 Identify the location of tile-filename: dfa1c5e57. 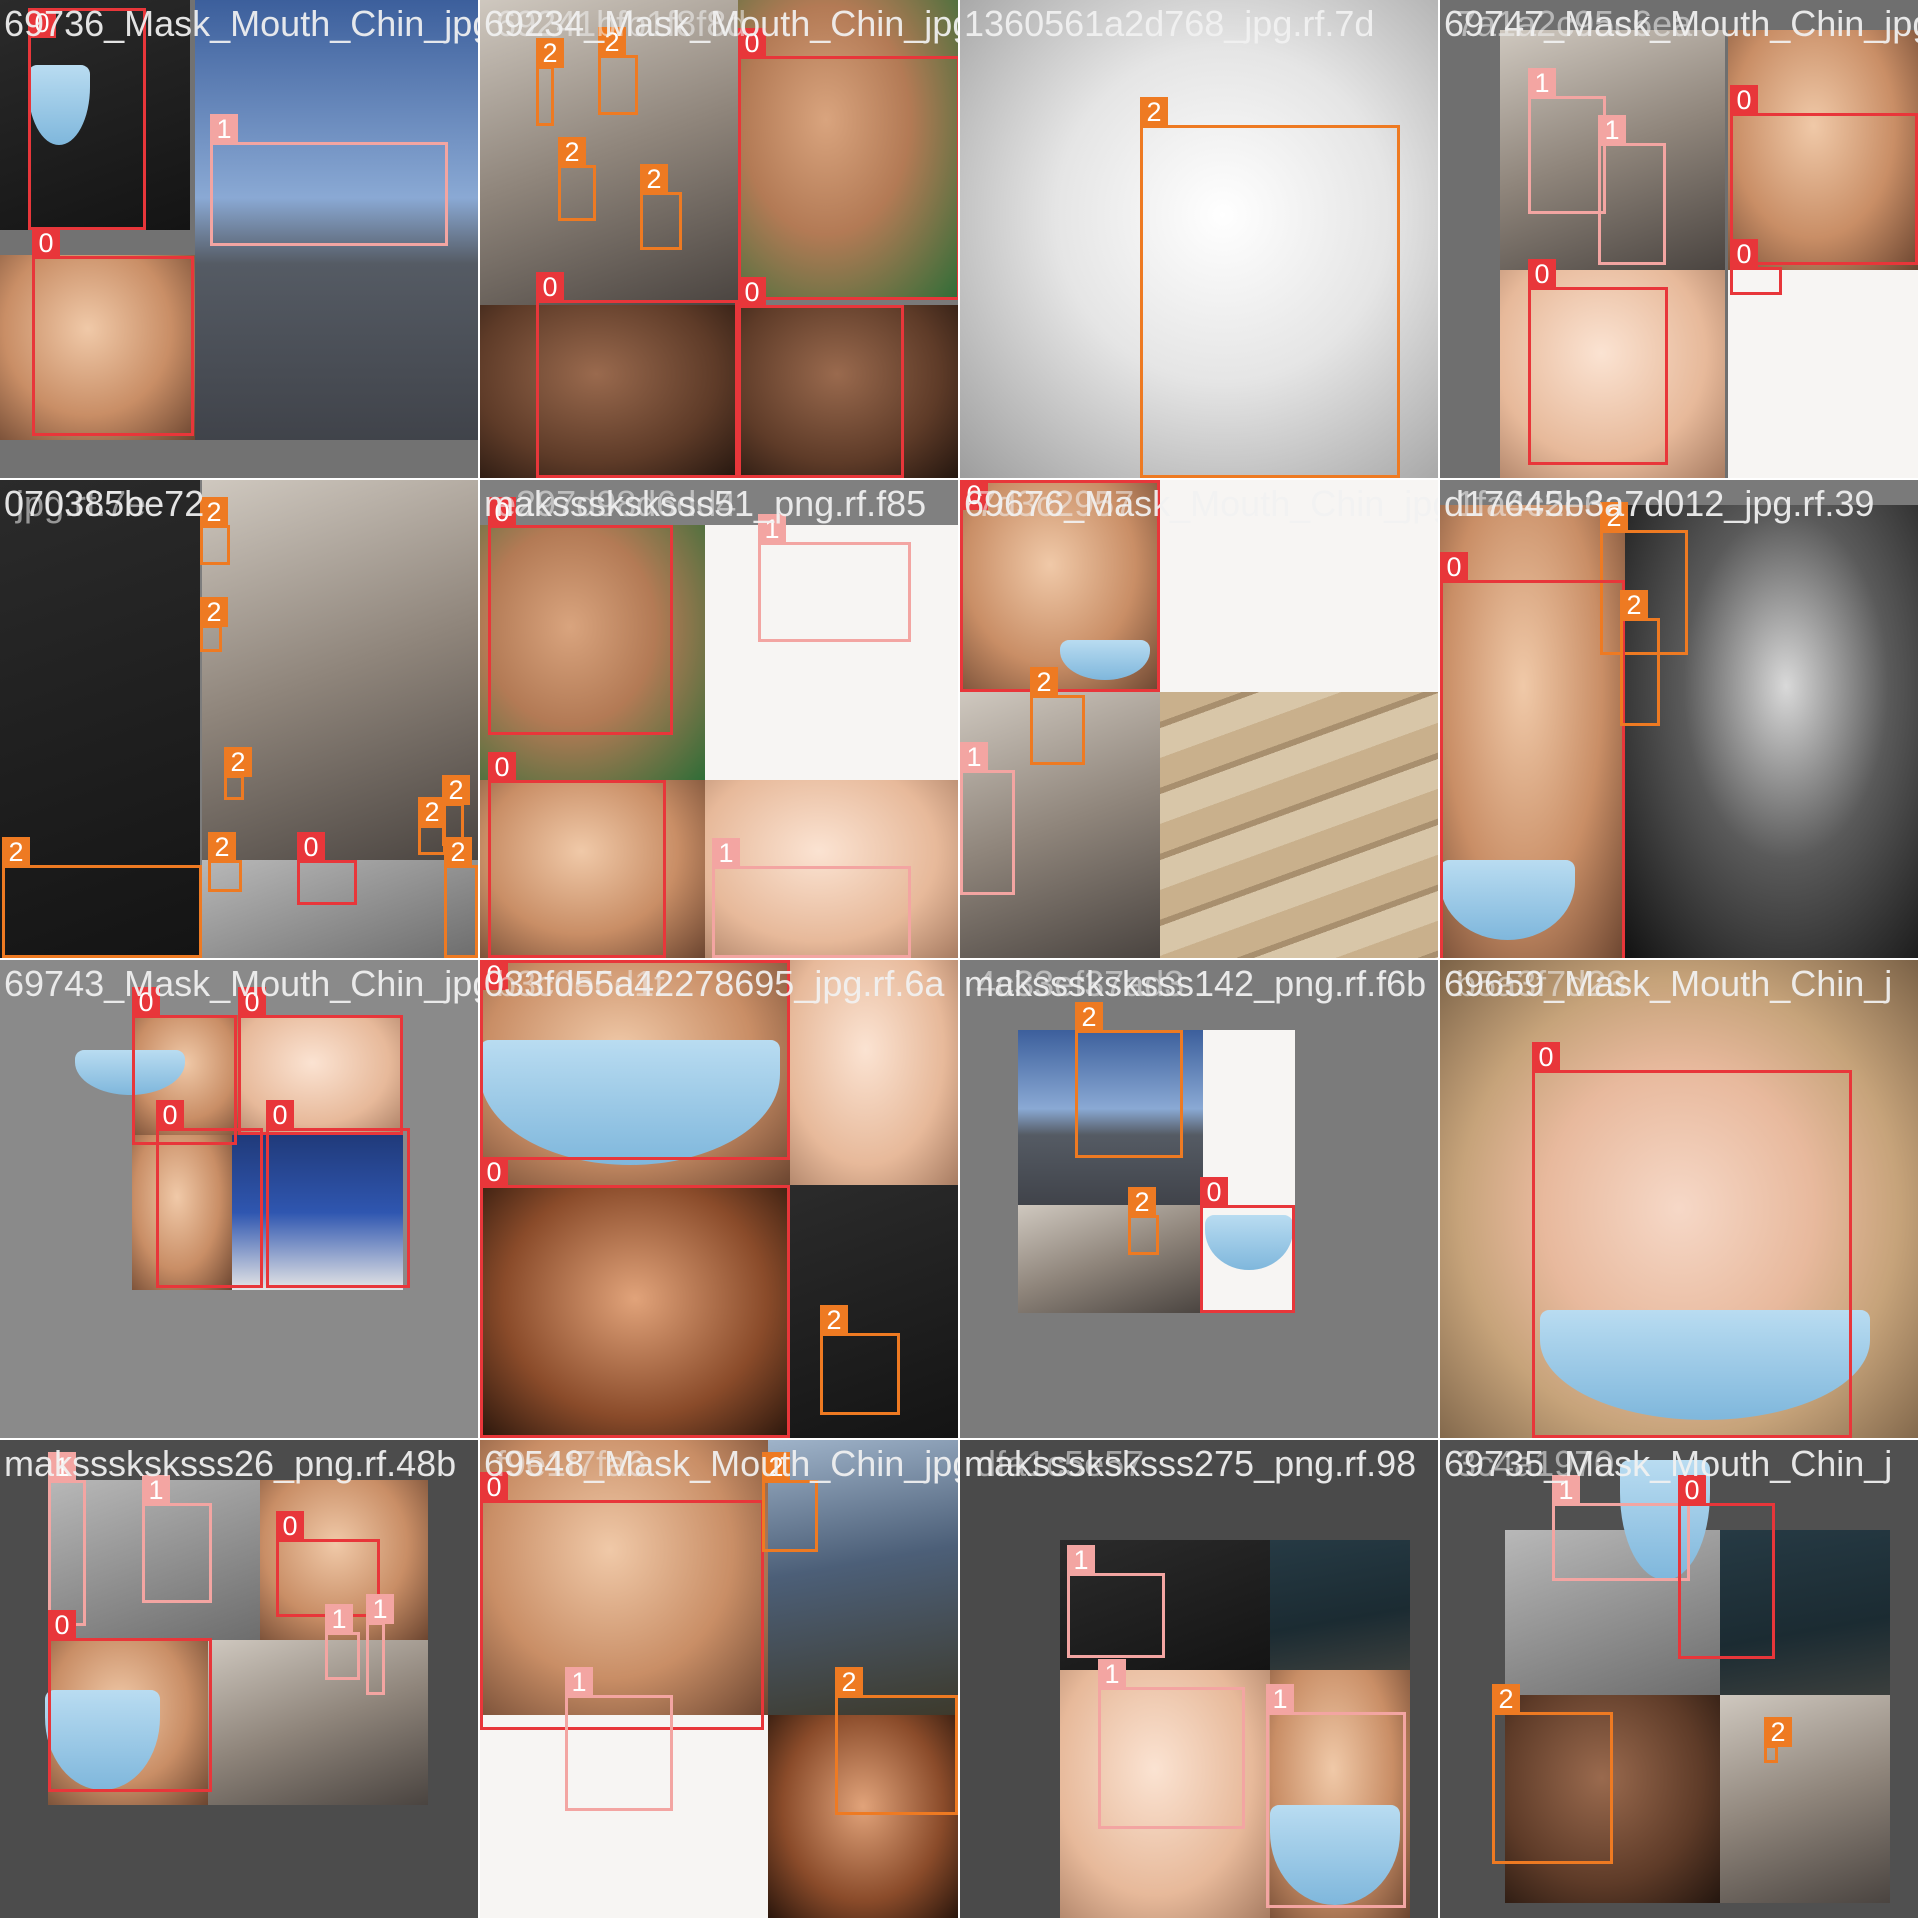
(1060, 1463).